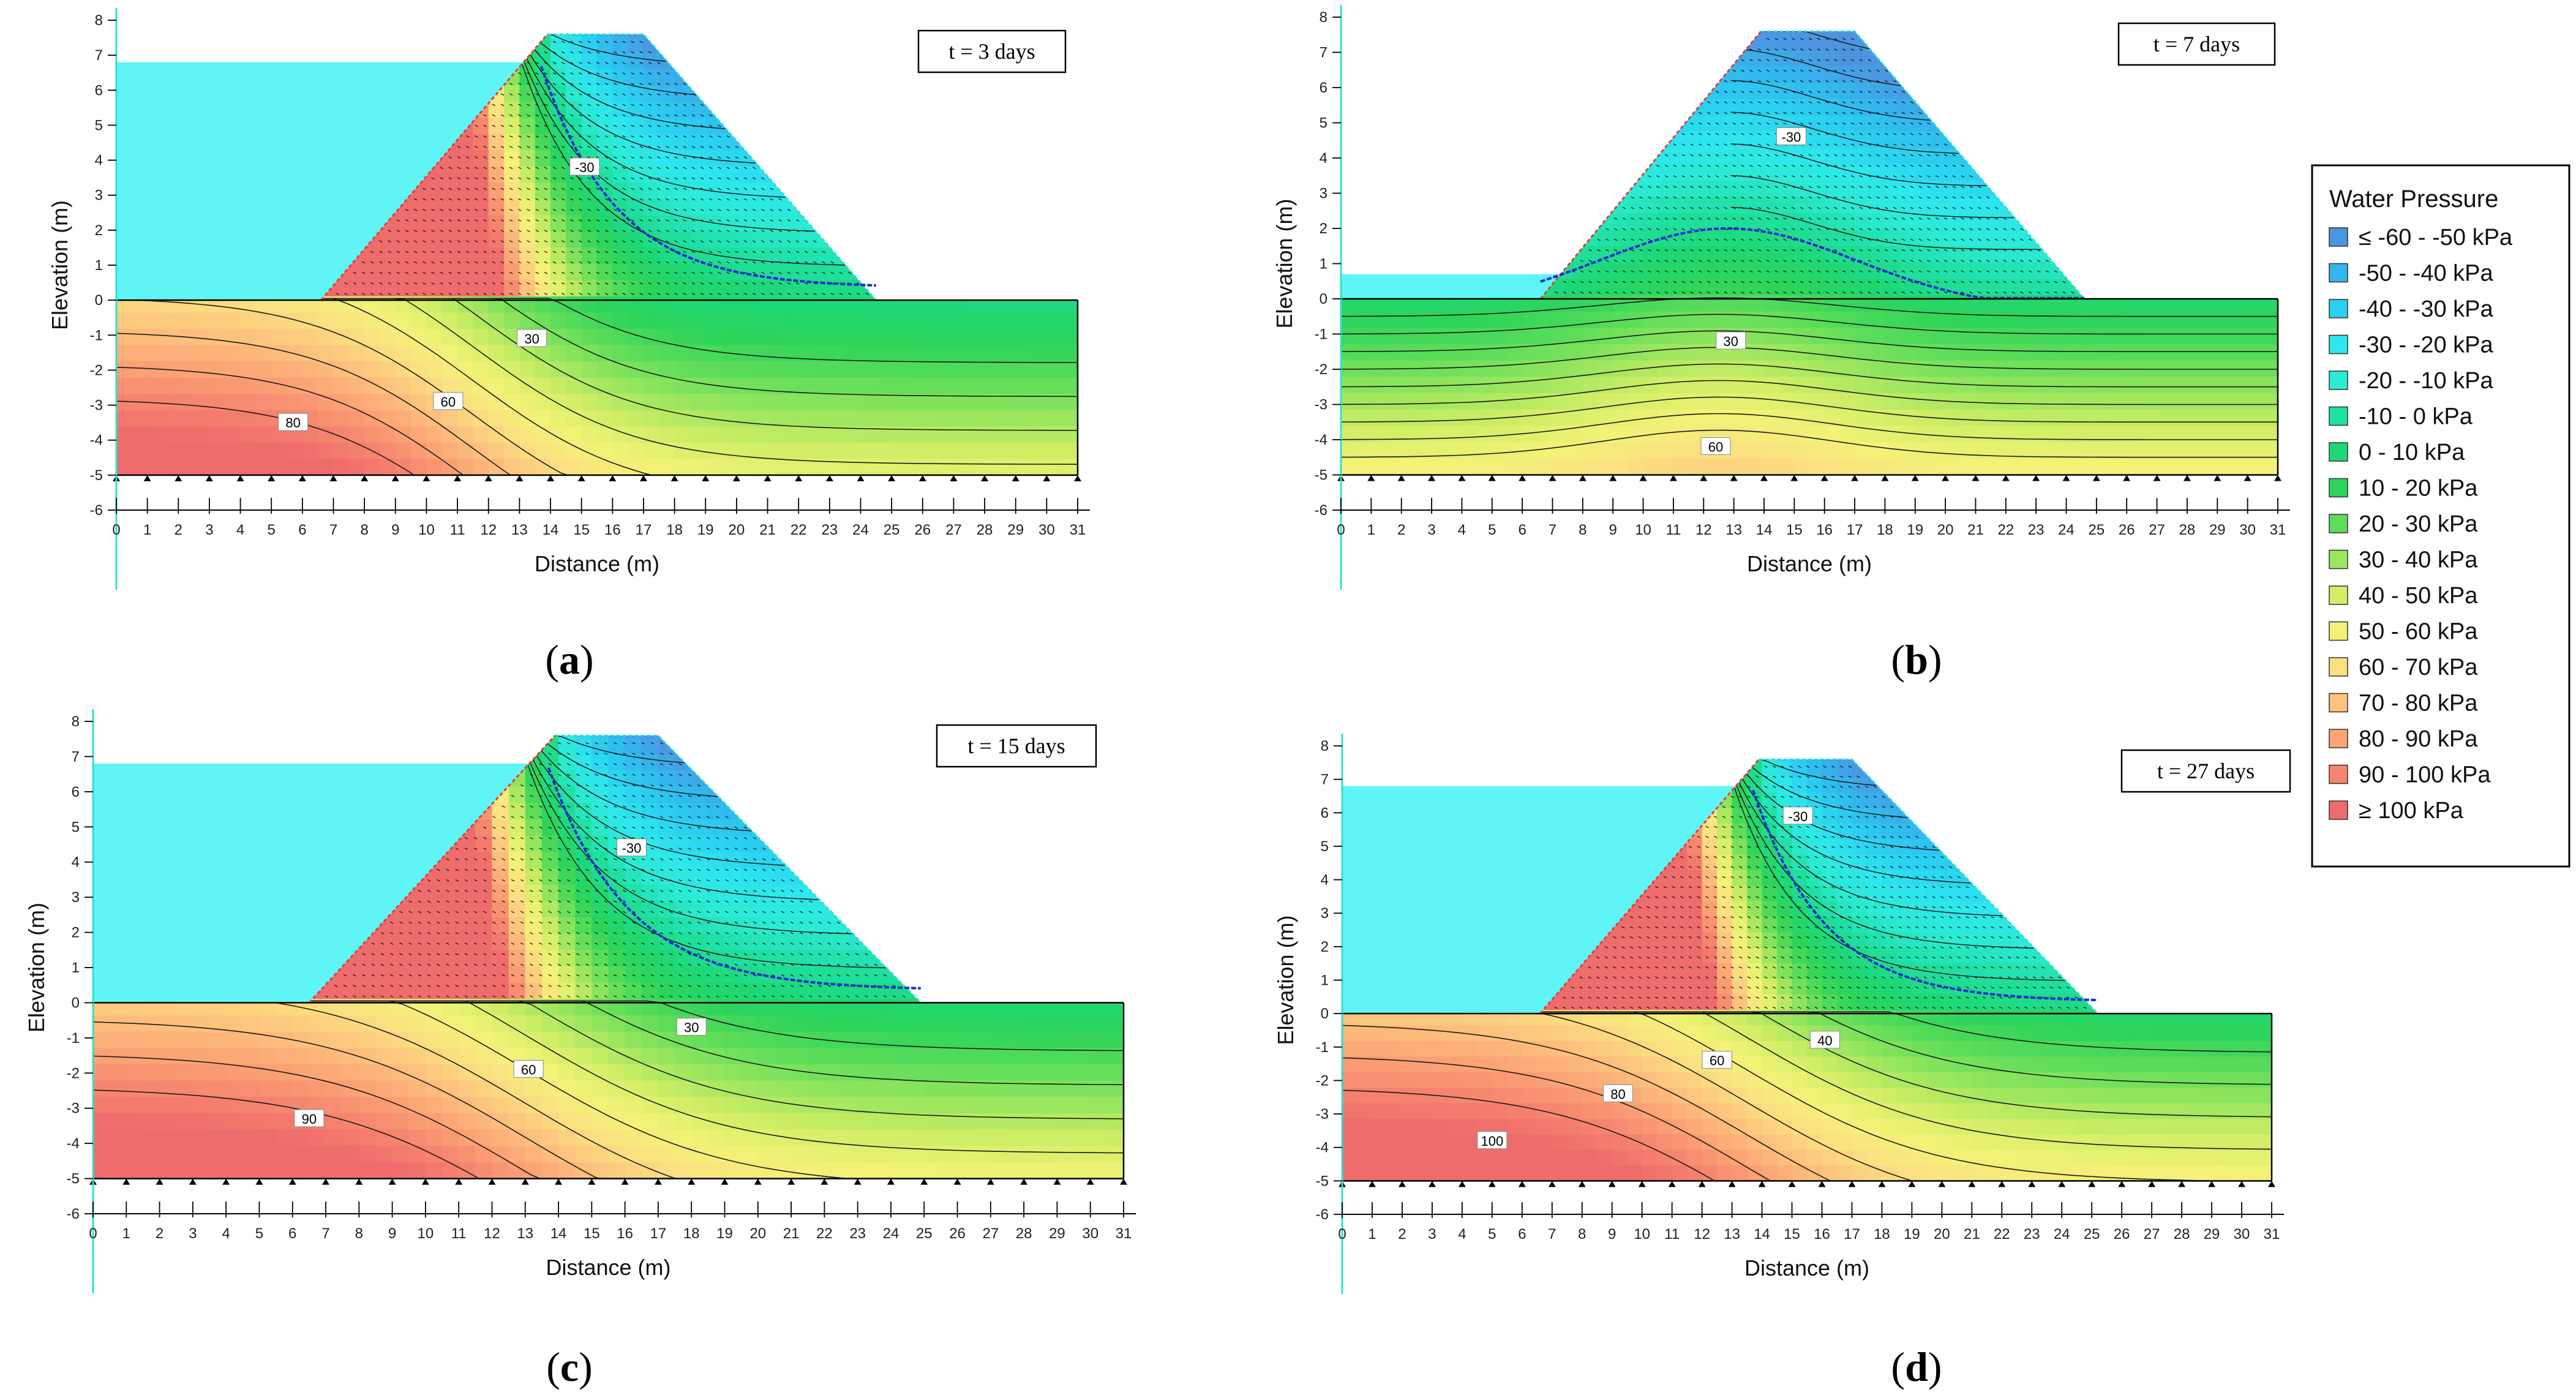 The image size is (2576, 1395). What do you see at coordinates (1642, 1234) in the screenshot?
I see `x-tick-label: 10` at bounding box center [1642, 1234].